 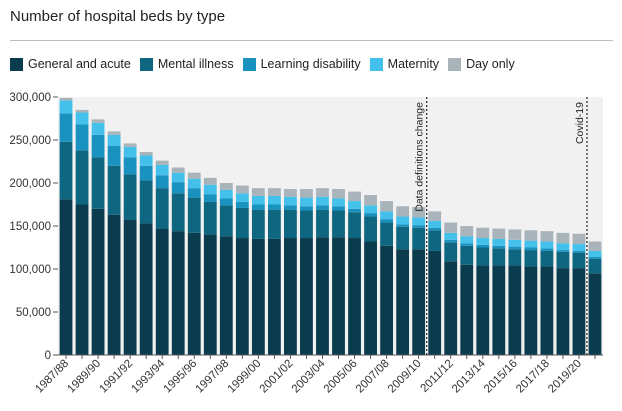 I want to click on x-tick-label: 1997/98, so click(x=213, y=377).